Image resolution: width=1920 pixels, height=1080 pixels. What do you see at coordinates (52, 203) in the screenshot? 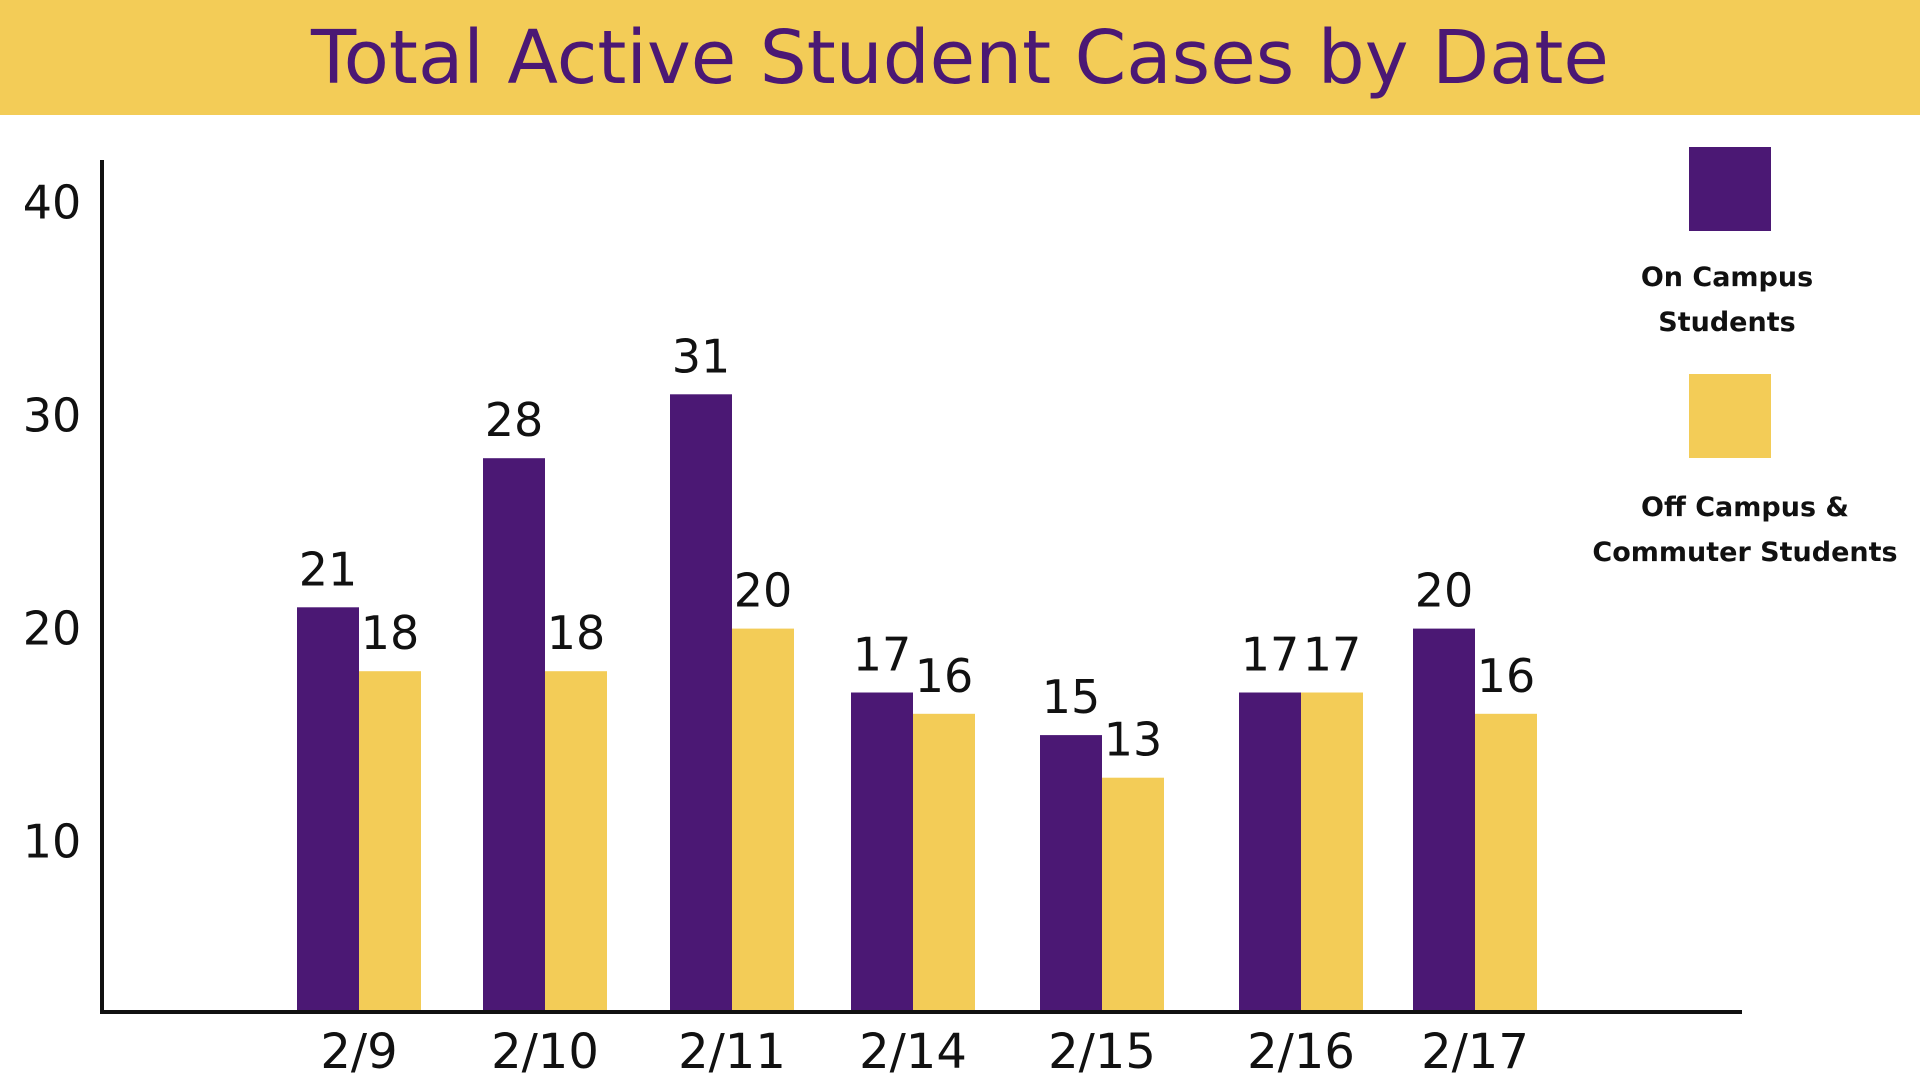
I see `y-tick-label-40: 40` at bounding box center [52, 203].